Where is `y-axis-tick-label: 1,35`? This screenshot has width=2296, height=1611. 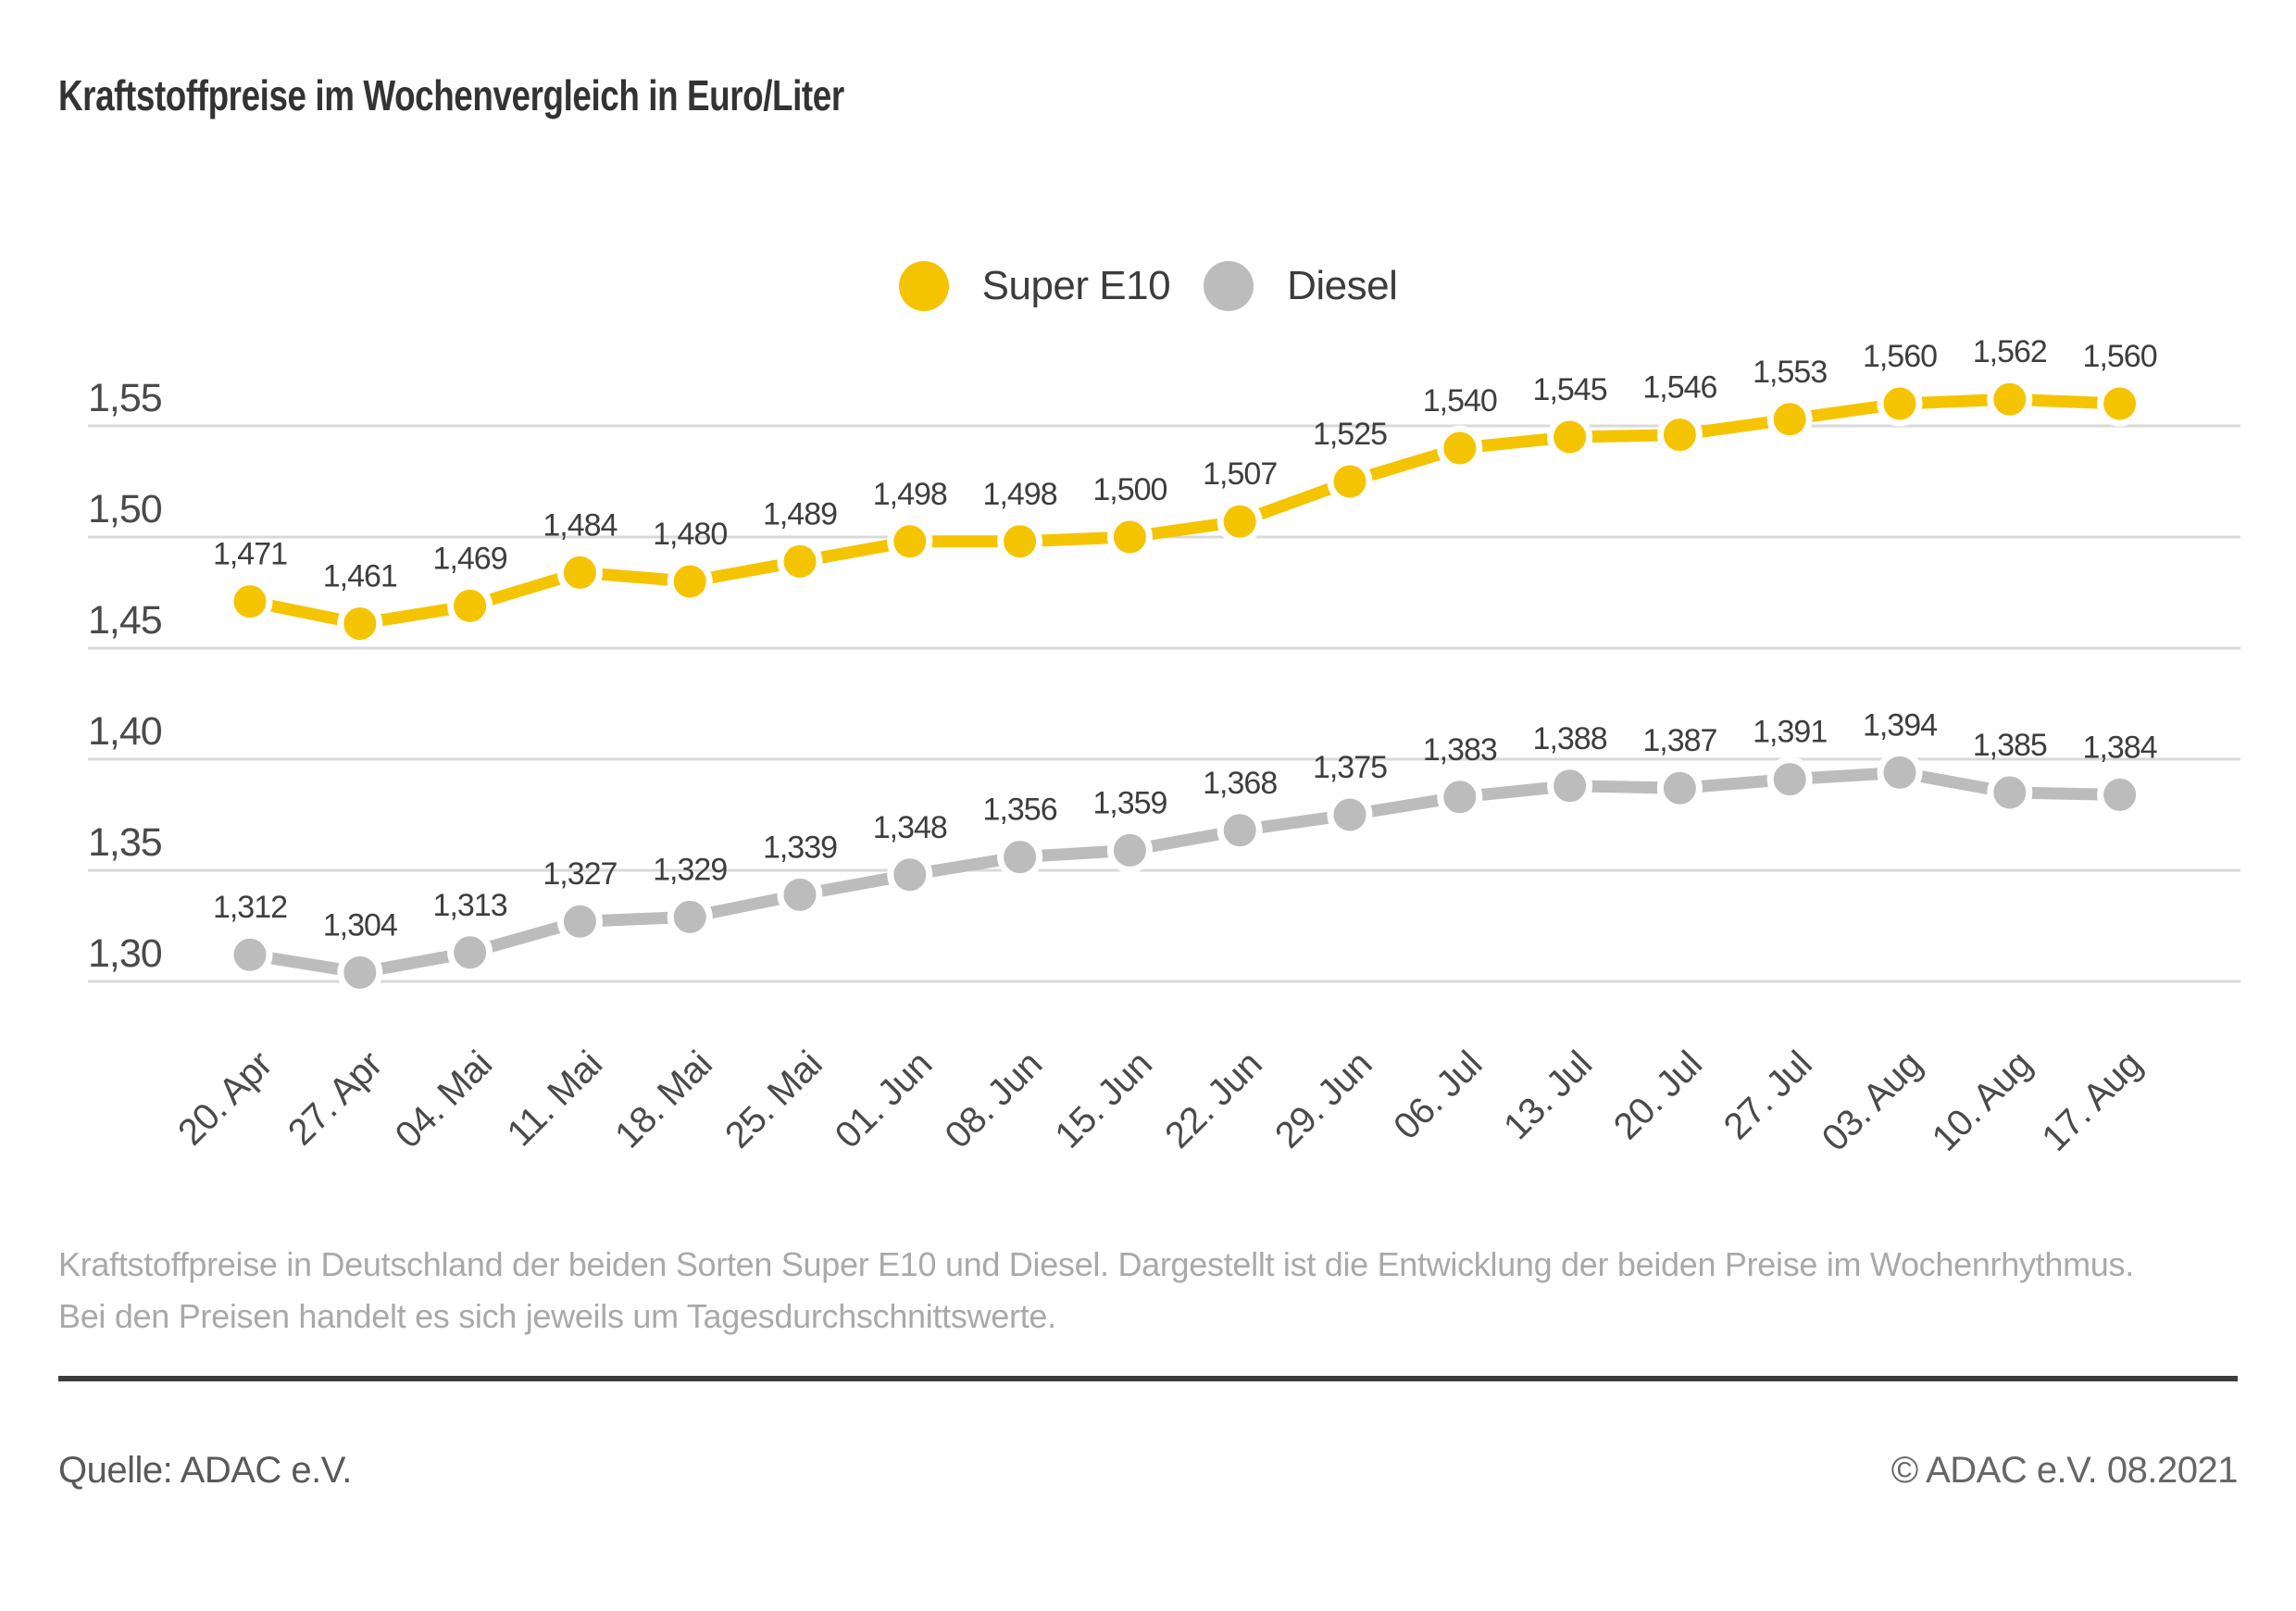
y-axis-tick-label: 1,35 is located at coordinates (125, 842).